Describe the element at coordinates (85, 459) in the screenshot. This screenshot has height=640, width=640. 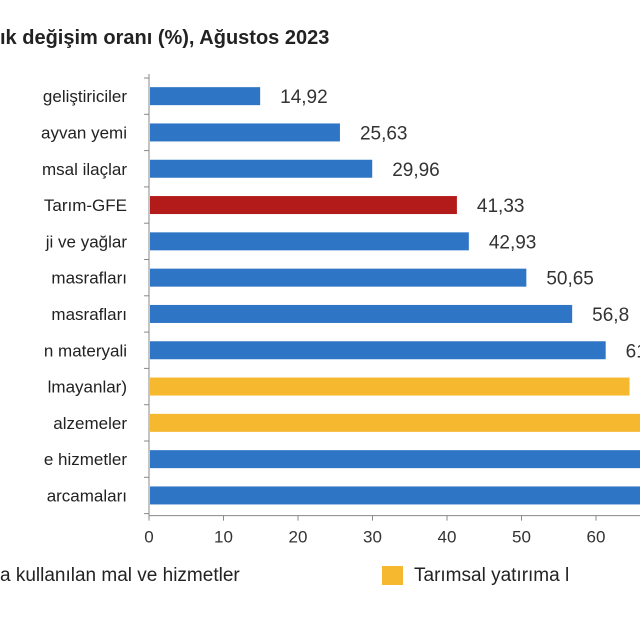
I see `category-label: e hizmetler` at that location.